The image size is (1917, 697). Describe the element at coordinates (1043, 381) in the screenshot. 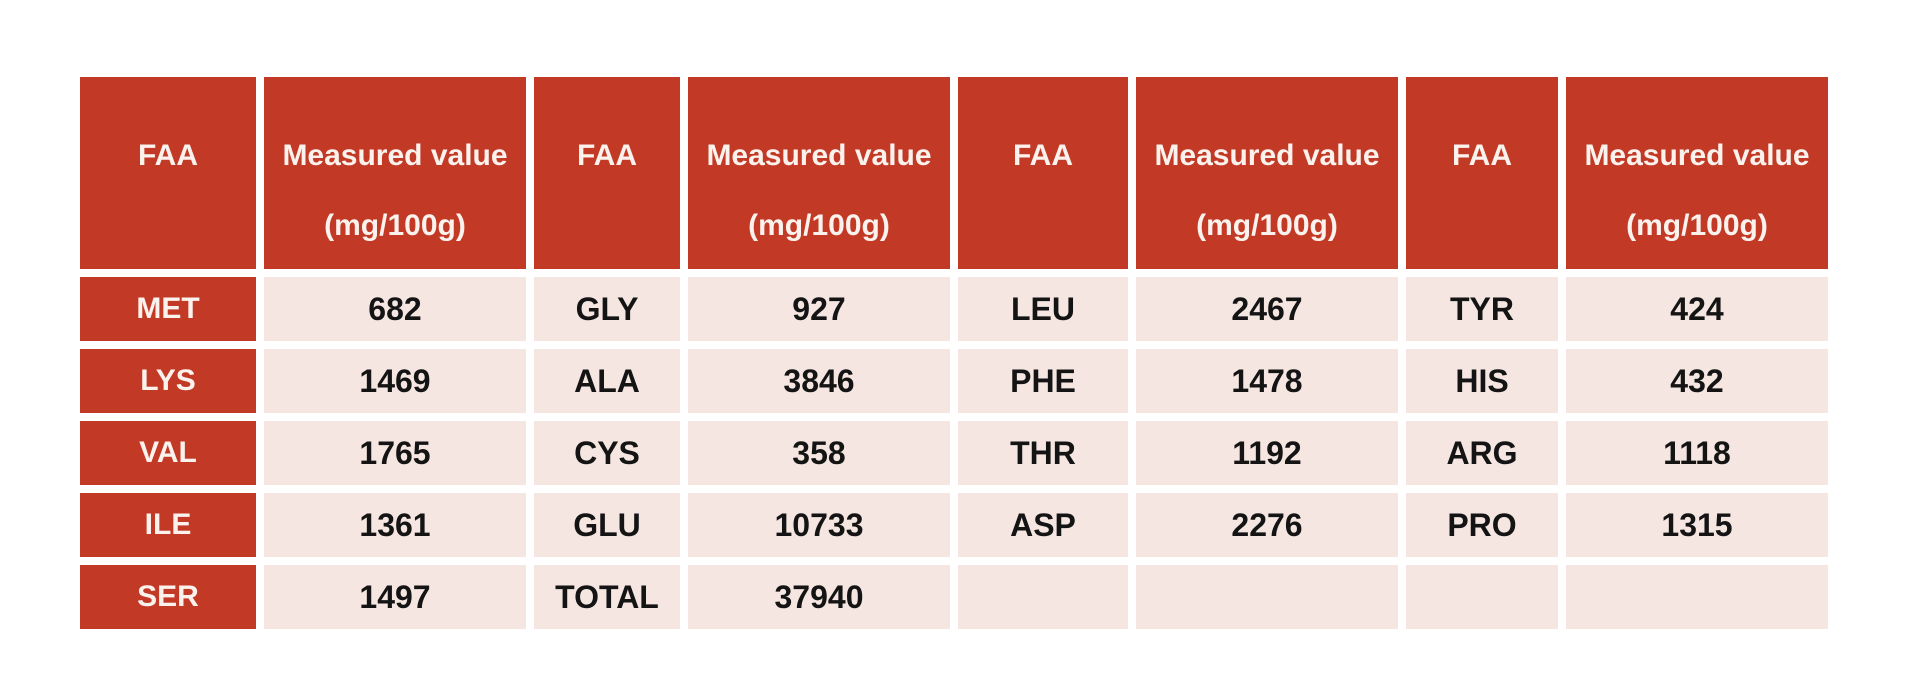

I see `faa-cell: PHE` at that location.